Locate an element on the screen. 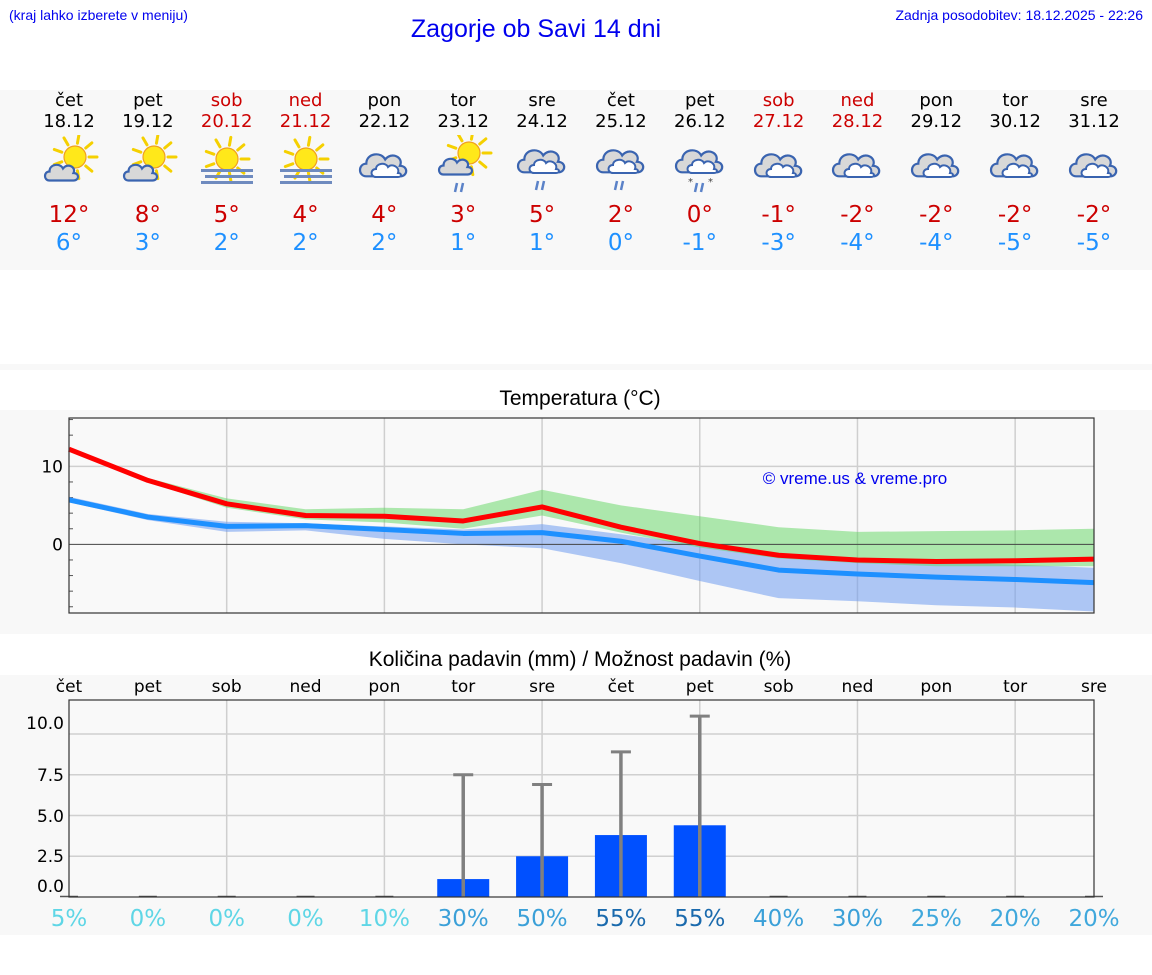  precip-probability: 50% is located at coordinates (542, 919).